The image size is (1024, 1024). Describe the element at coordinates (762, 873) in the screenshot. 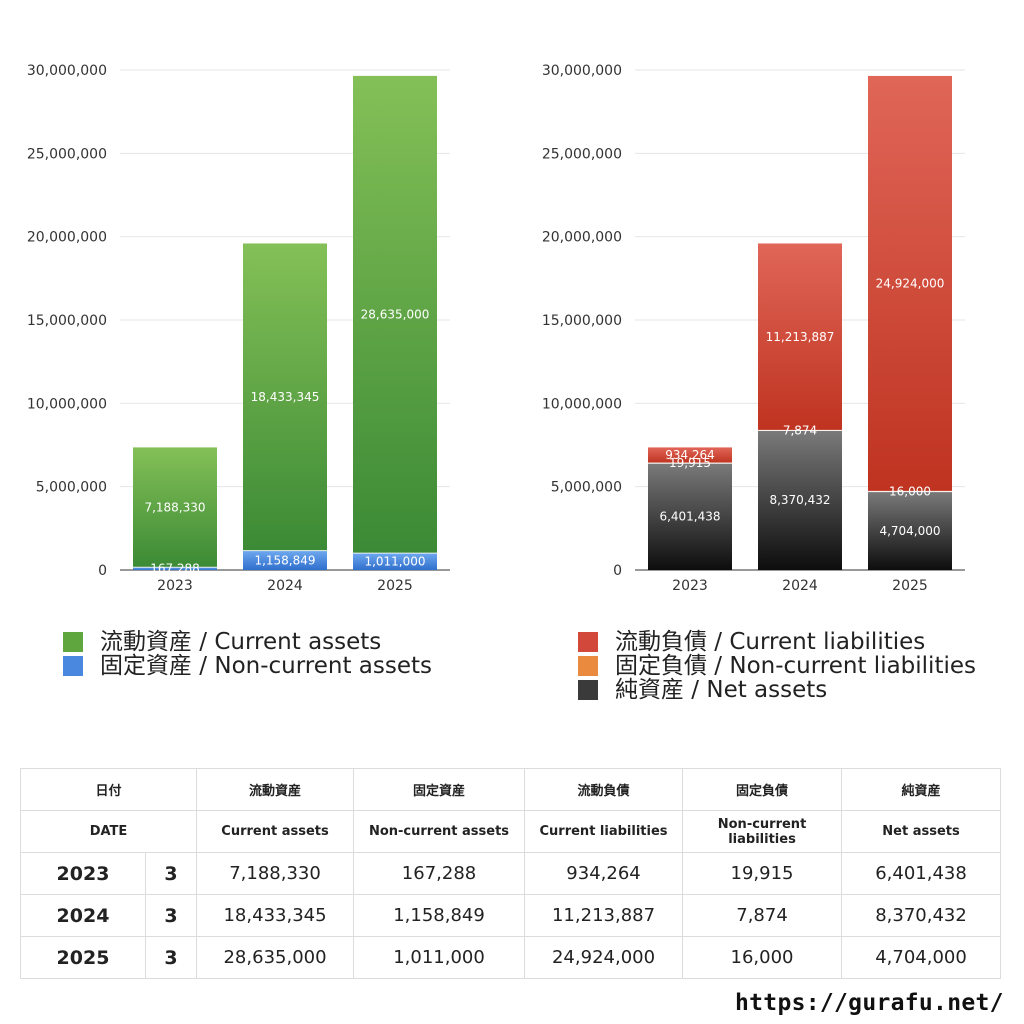

I see `cell-non-current-liabilities: 19,915` at that location.